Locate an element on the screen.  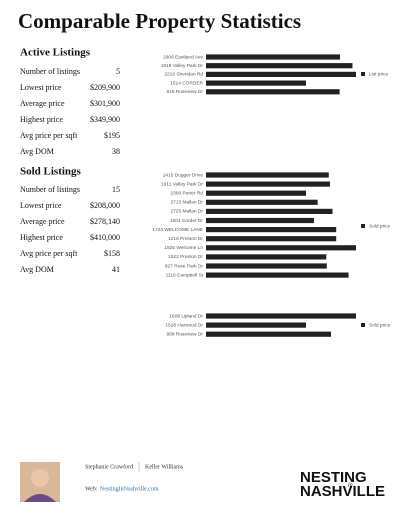
logo-small: in is located at coordinates (350, 485).